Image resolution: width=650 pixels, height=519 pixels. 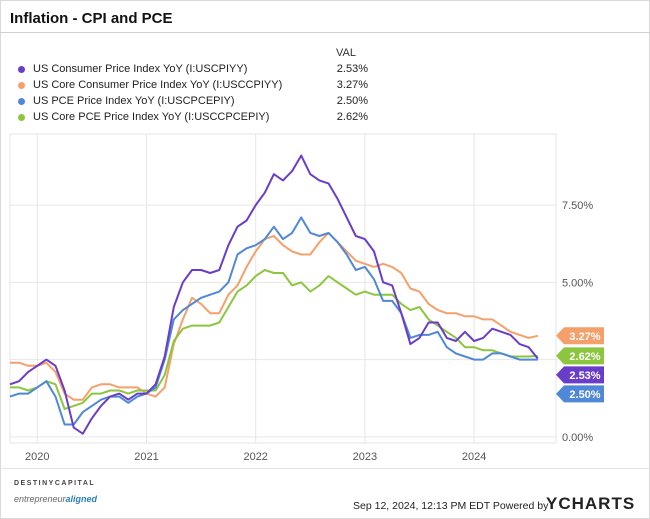 What do you see at coordinates (474, 457) in the screenshot?
I see `x-tick-label: 2024` at bounding box center [474, 457].